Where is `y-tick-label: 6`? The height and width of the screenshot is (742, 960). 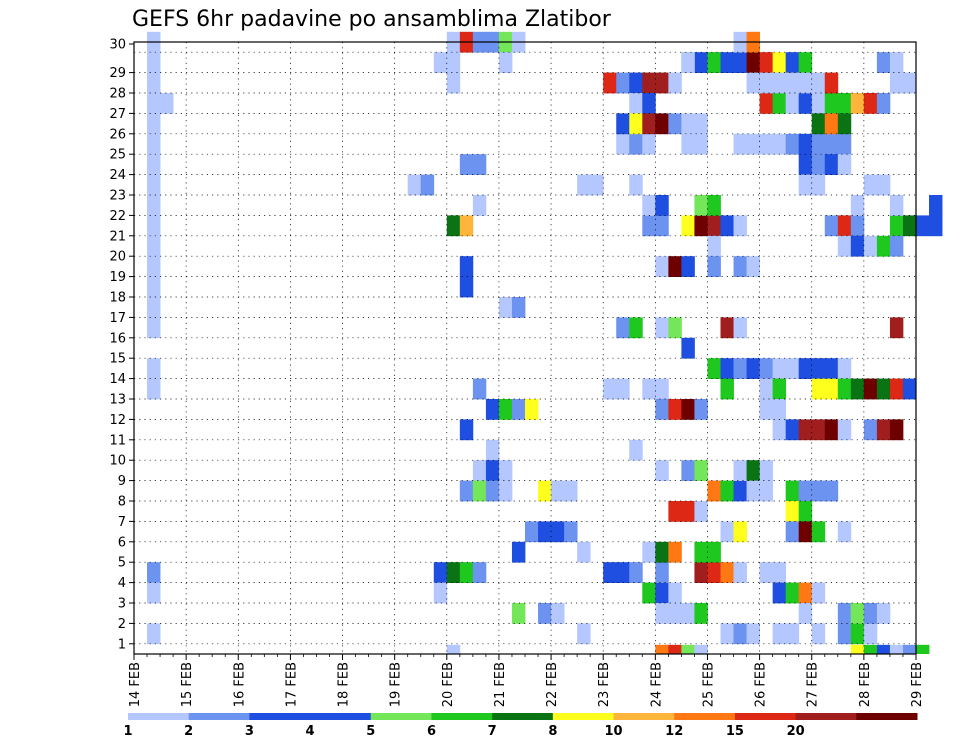 y-tick-label: 6 is located at coordinates (122, 542).